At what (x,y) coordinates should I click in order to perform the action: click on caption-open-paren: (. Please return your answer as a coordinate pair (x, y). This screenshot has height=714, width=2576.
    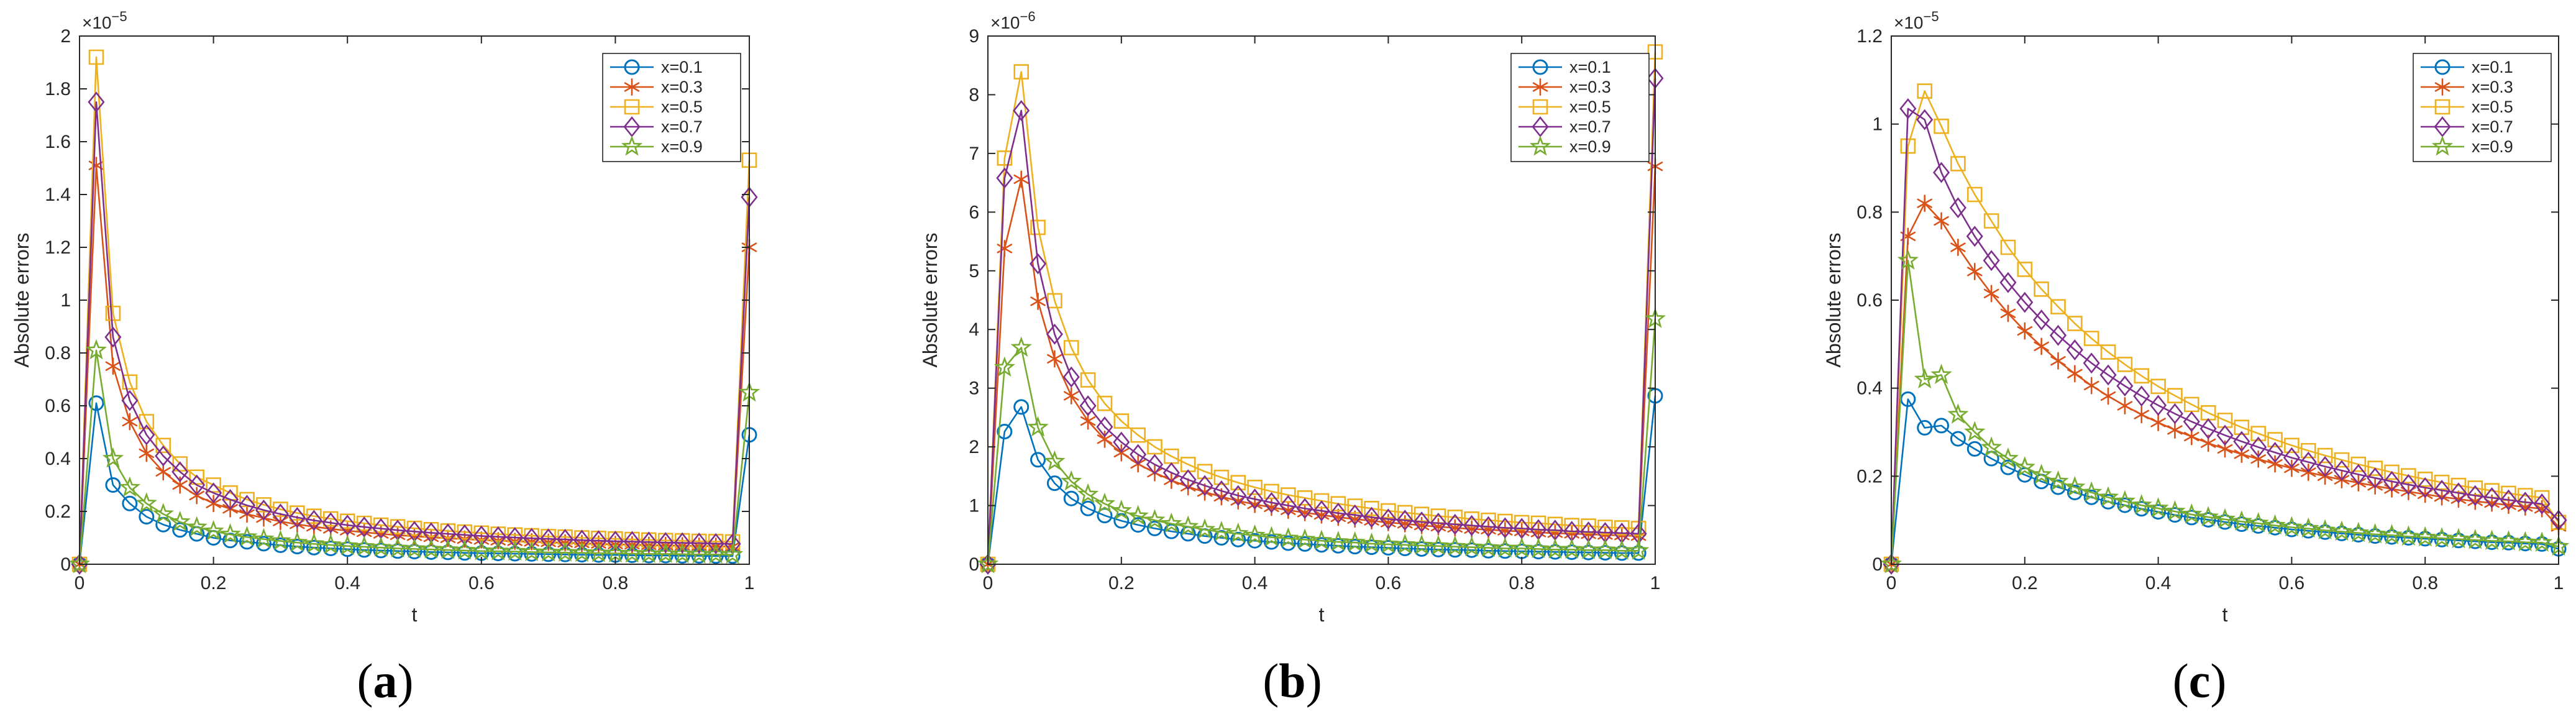
    Looking at the image, I should click on (1271, 681).